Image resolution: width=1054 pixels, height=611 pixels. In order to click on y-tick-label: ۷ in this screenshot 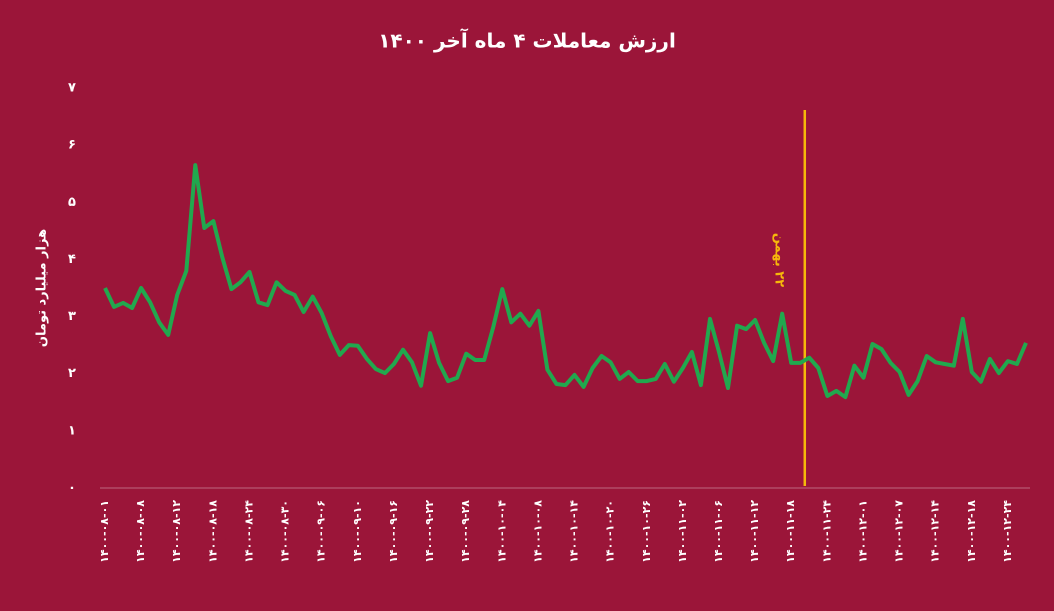, I will do `click(72, 88)`.